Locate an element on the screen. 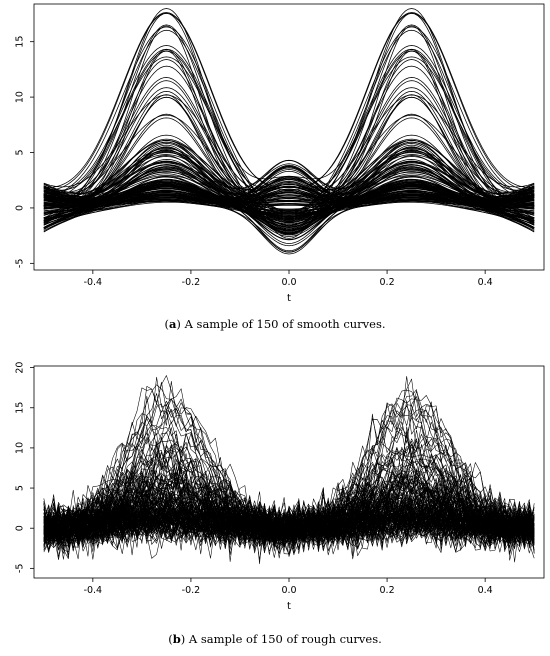 Image resolution: width=550 pixels, height=656 pixels. caption-a-text: A sample of 150 of smooth curves. is located at coordinates (283, 324).